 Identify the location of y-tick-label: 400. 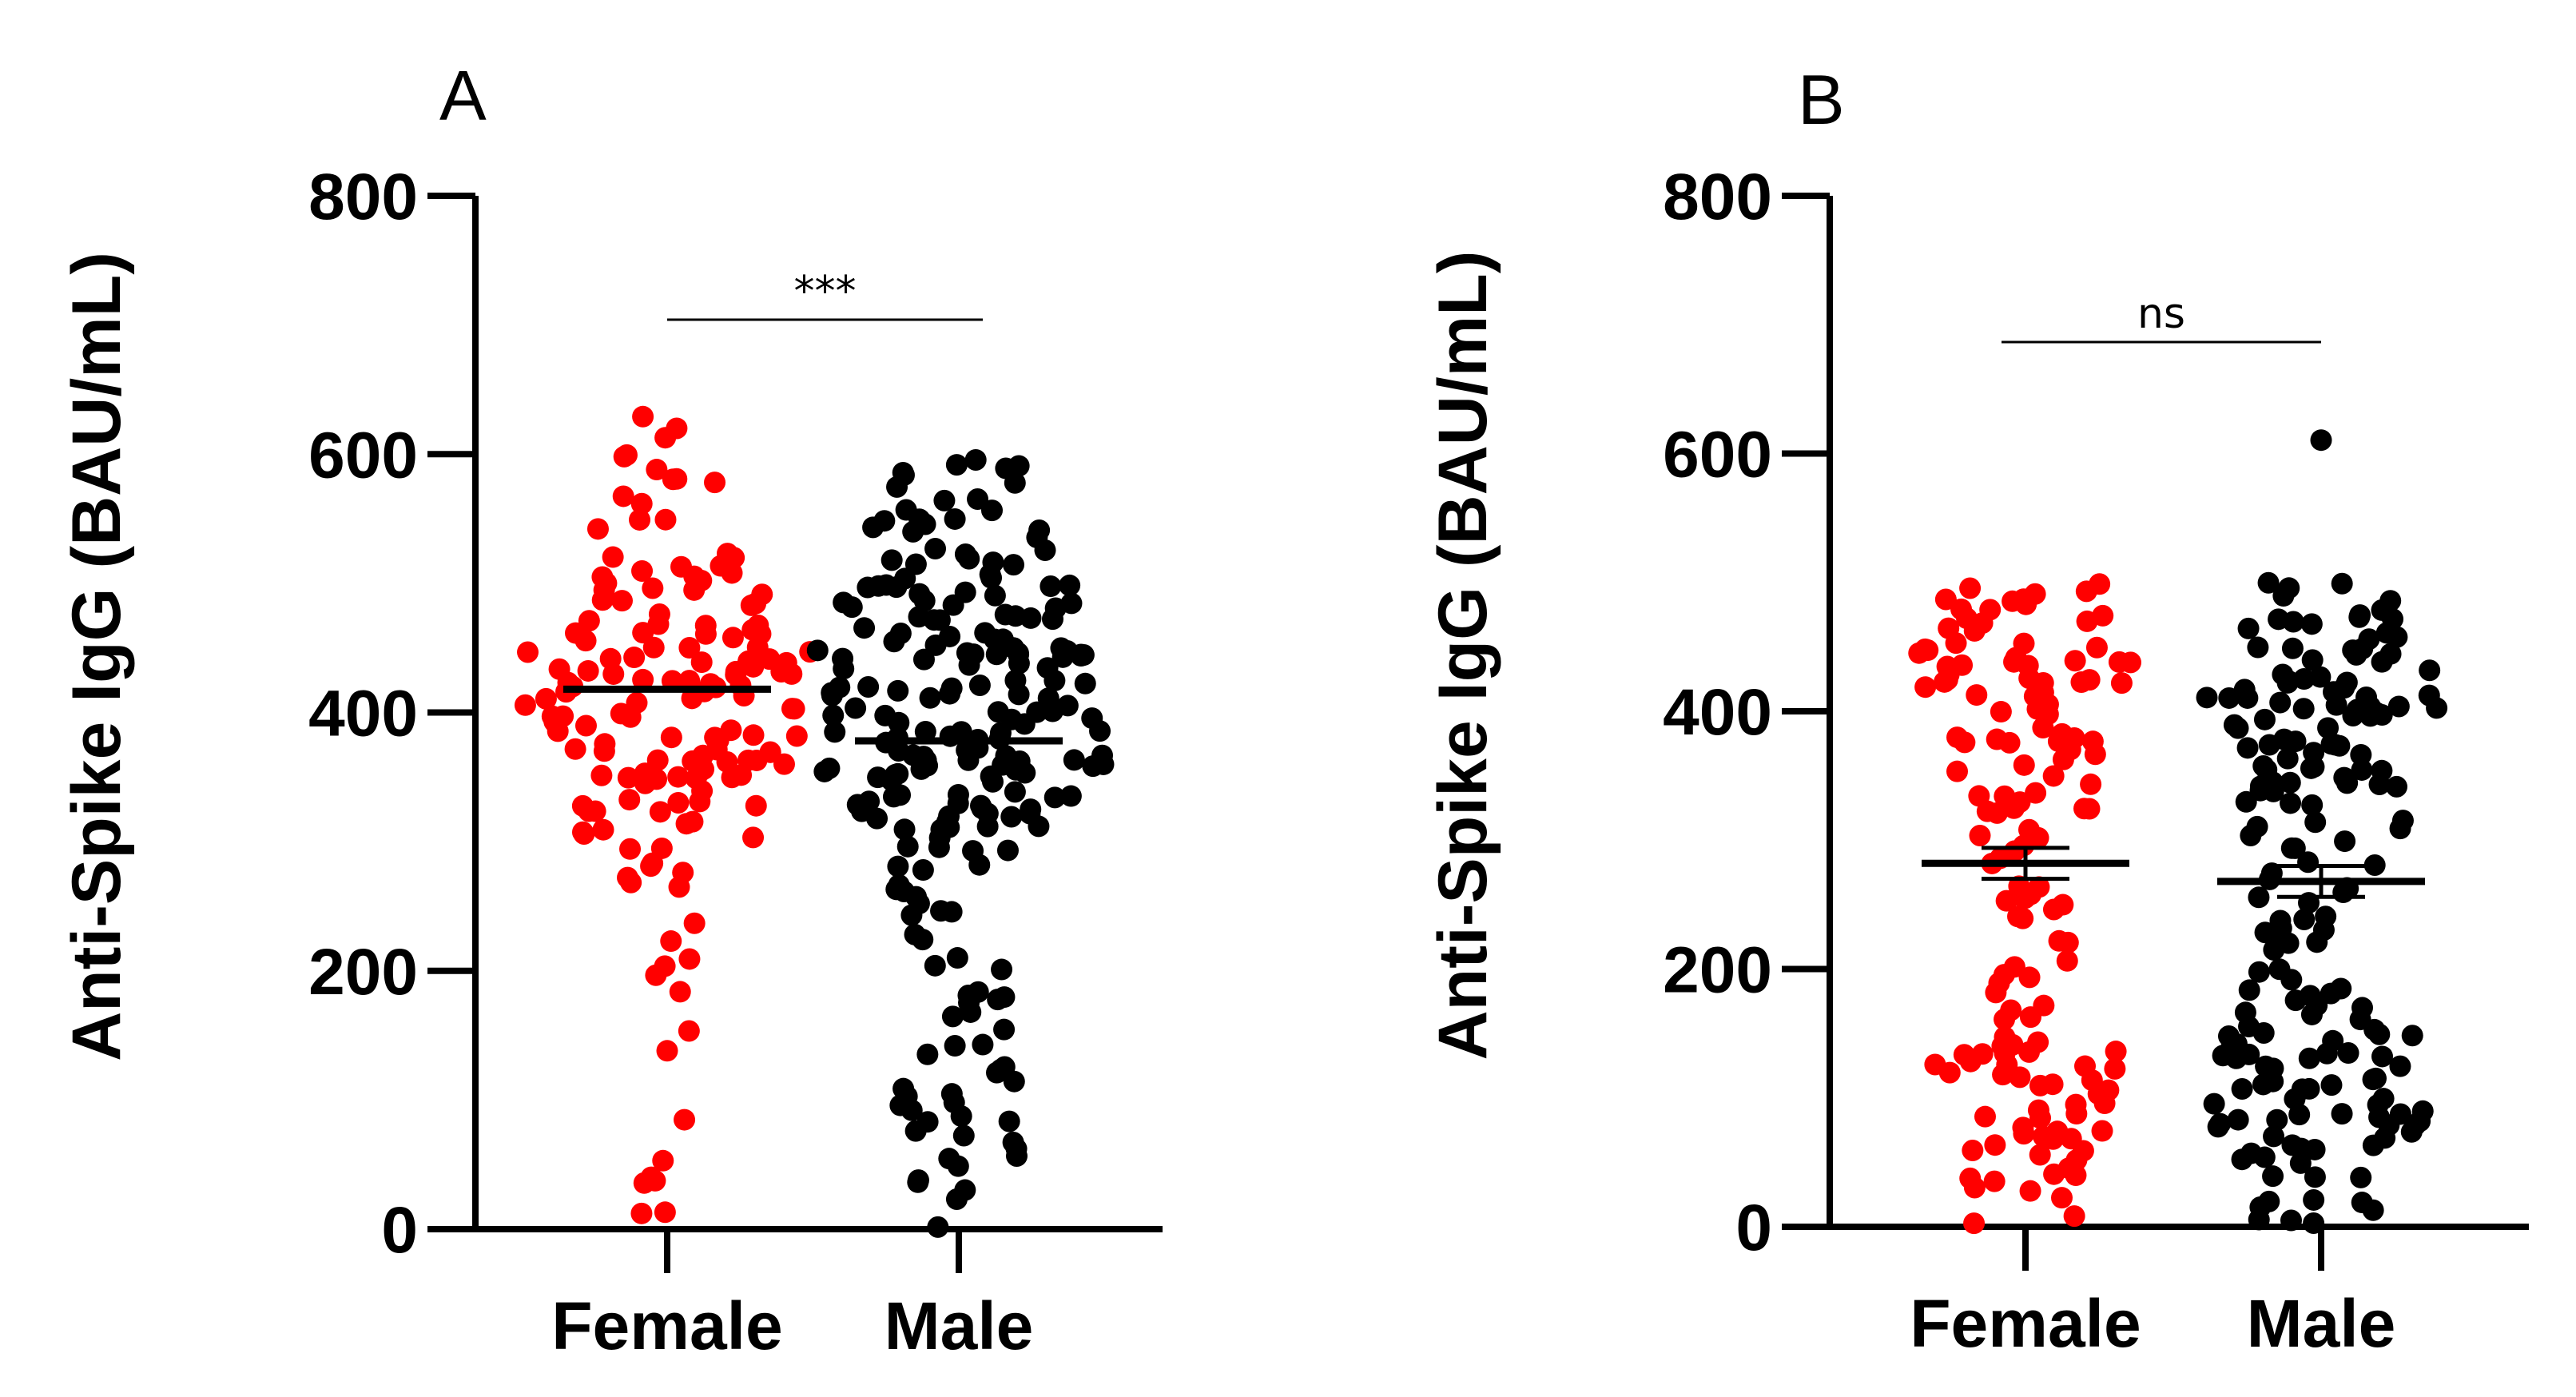
(363, 714).